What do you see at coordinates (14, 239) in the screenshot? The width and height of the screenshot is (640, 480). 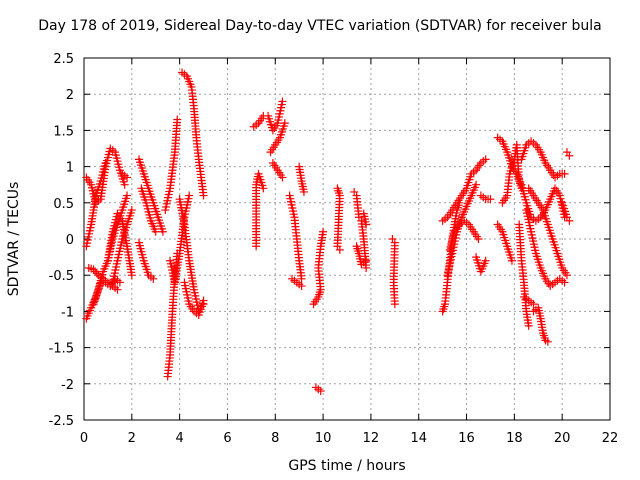 I see `y-axis-label: SDTVAR / TECUs` at bounding box center [14, 239].